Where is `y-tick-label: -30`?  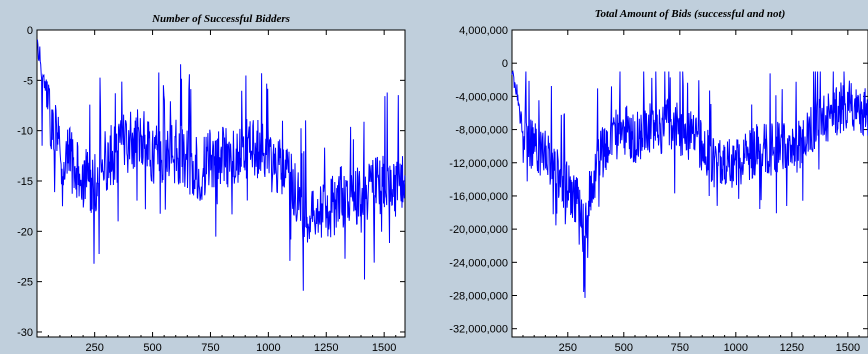 y-tick-label: -30 is located at coordinates (25, 333).